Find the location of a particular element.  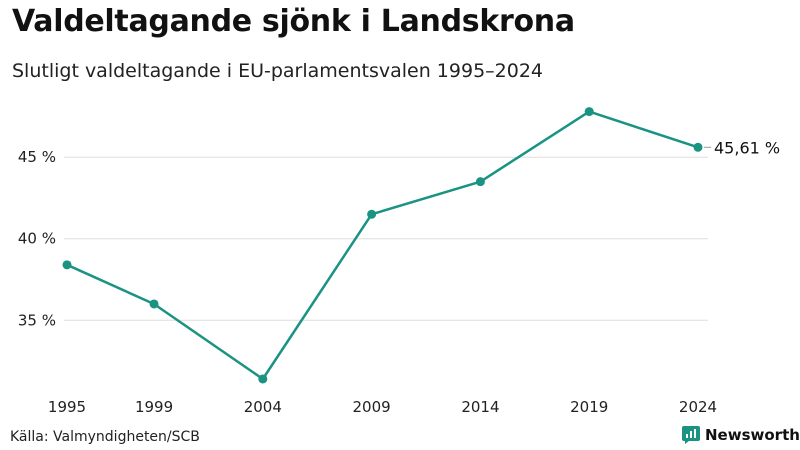

source-note: Källa: Valmyndigheten/SCB is located at coordinates (105, 437).